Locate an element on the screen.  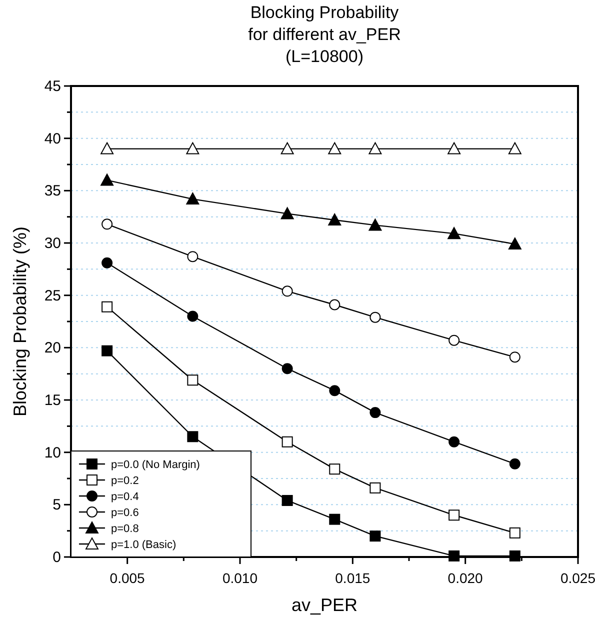
legend-label: p=1.0 (Basic) is located at coordinates (143, 545).